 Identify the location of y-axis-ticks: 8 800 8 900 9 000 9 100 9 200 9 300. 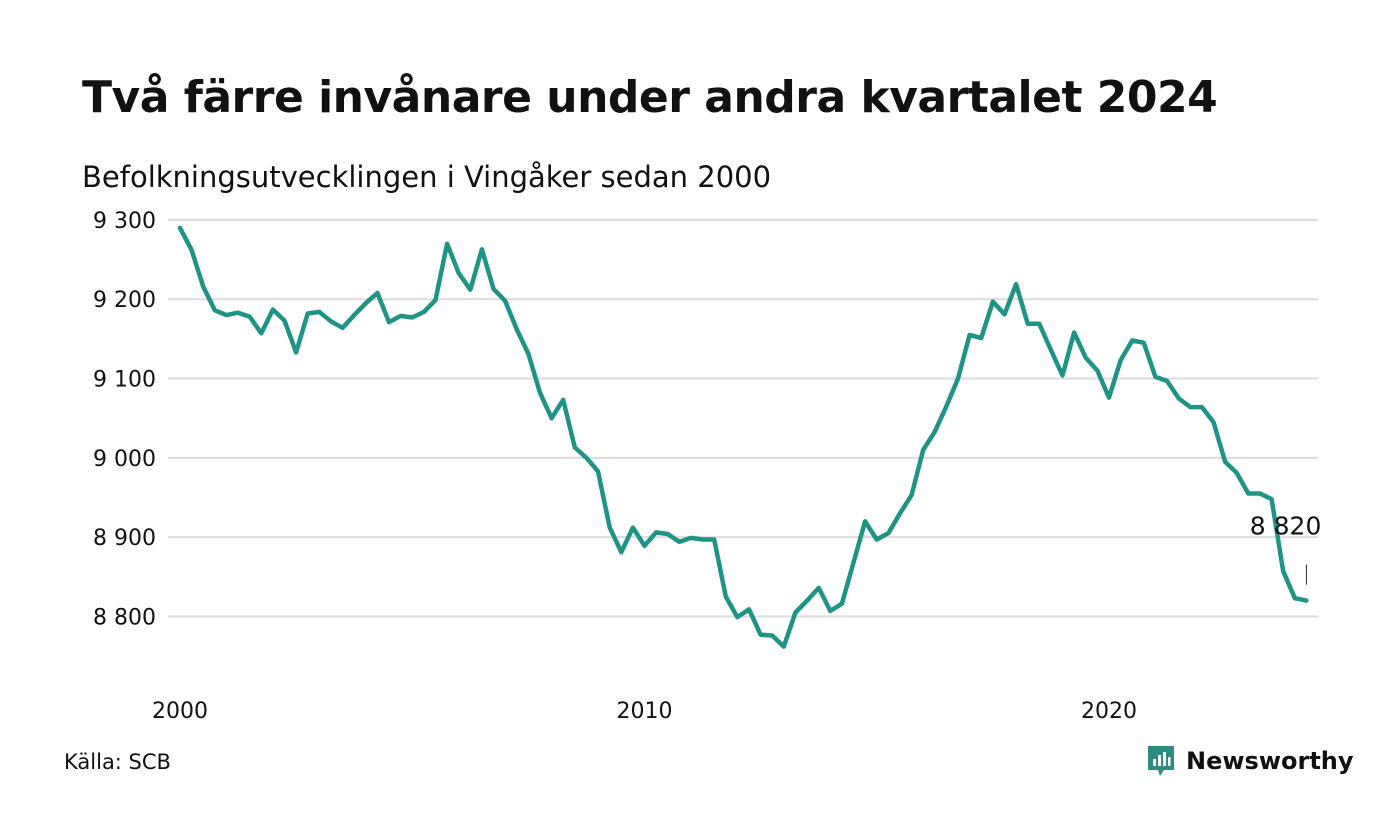
(124, 419).